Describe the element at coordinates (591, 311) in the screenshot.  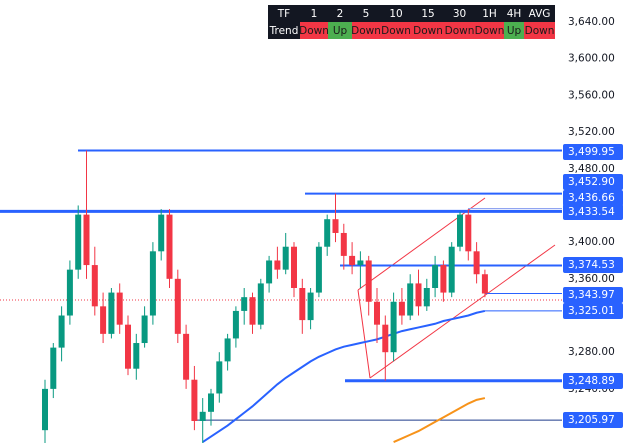
I see `level-label: 3,325.01` at that location.